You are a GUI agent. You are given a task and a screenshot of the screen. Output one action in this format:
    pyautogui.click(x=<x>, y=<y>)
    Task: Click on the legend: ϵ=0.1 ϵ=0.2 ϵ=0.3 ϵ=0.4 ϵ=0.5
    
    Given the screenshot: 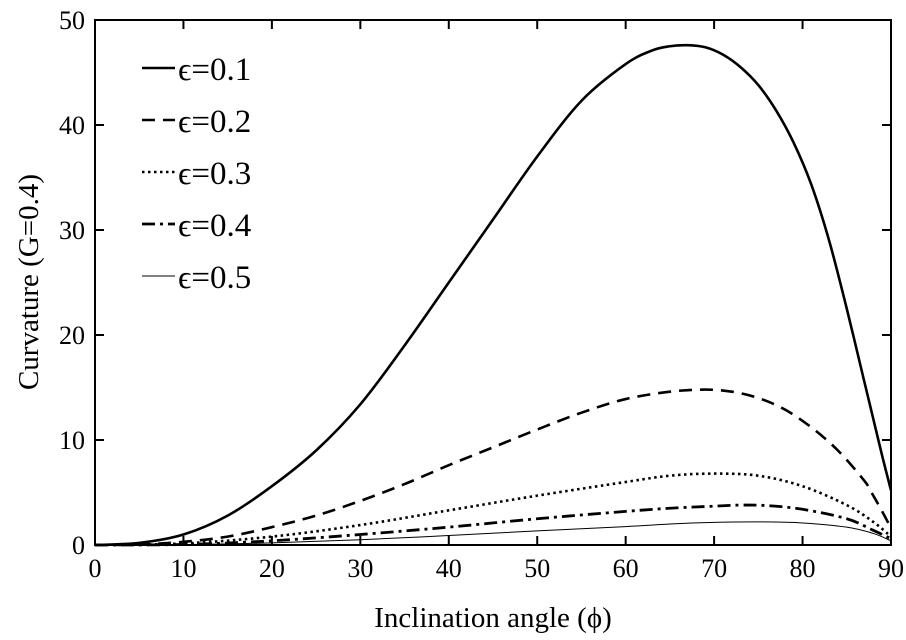 What is the action you would take?
    pyautogui.click(x=196, y=174)
    